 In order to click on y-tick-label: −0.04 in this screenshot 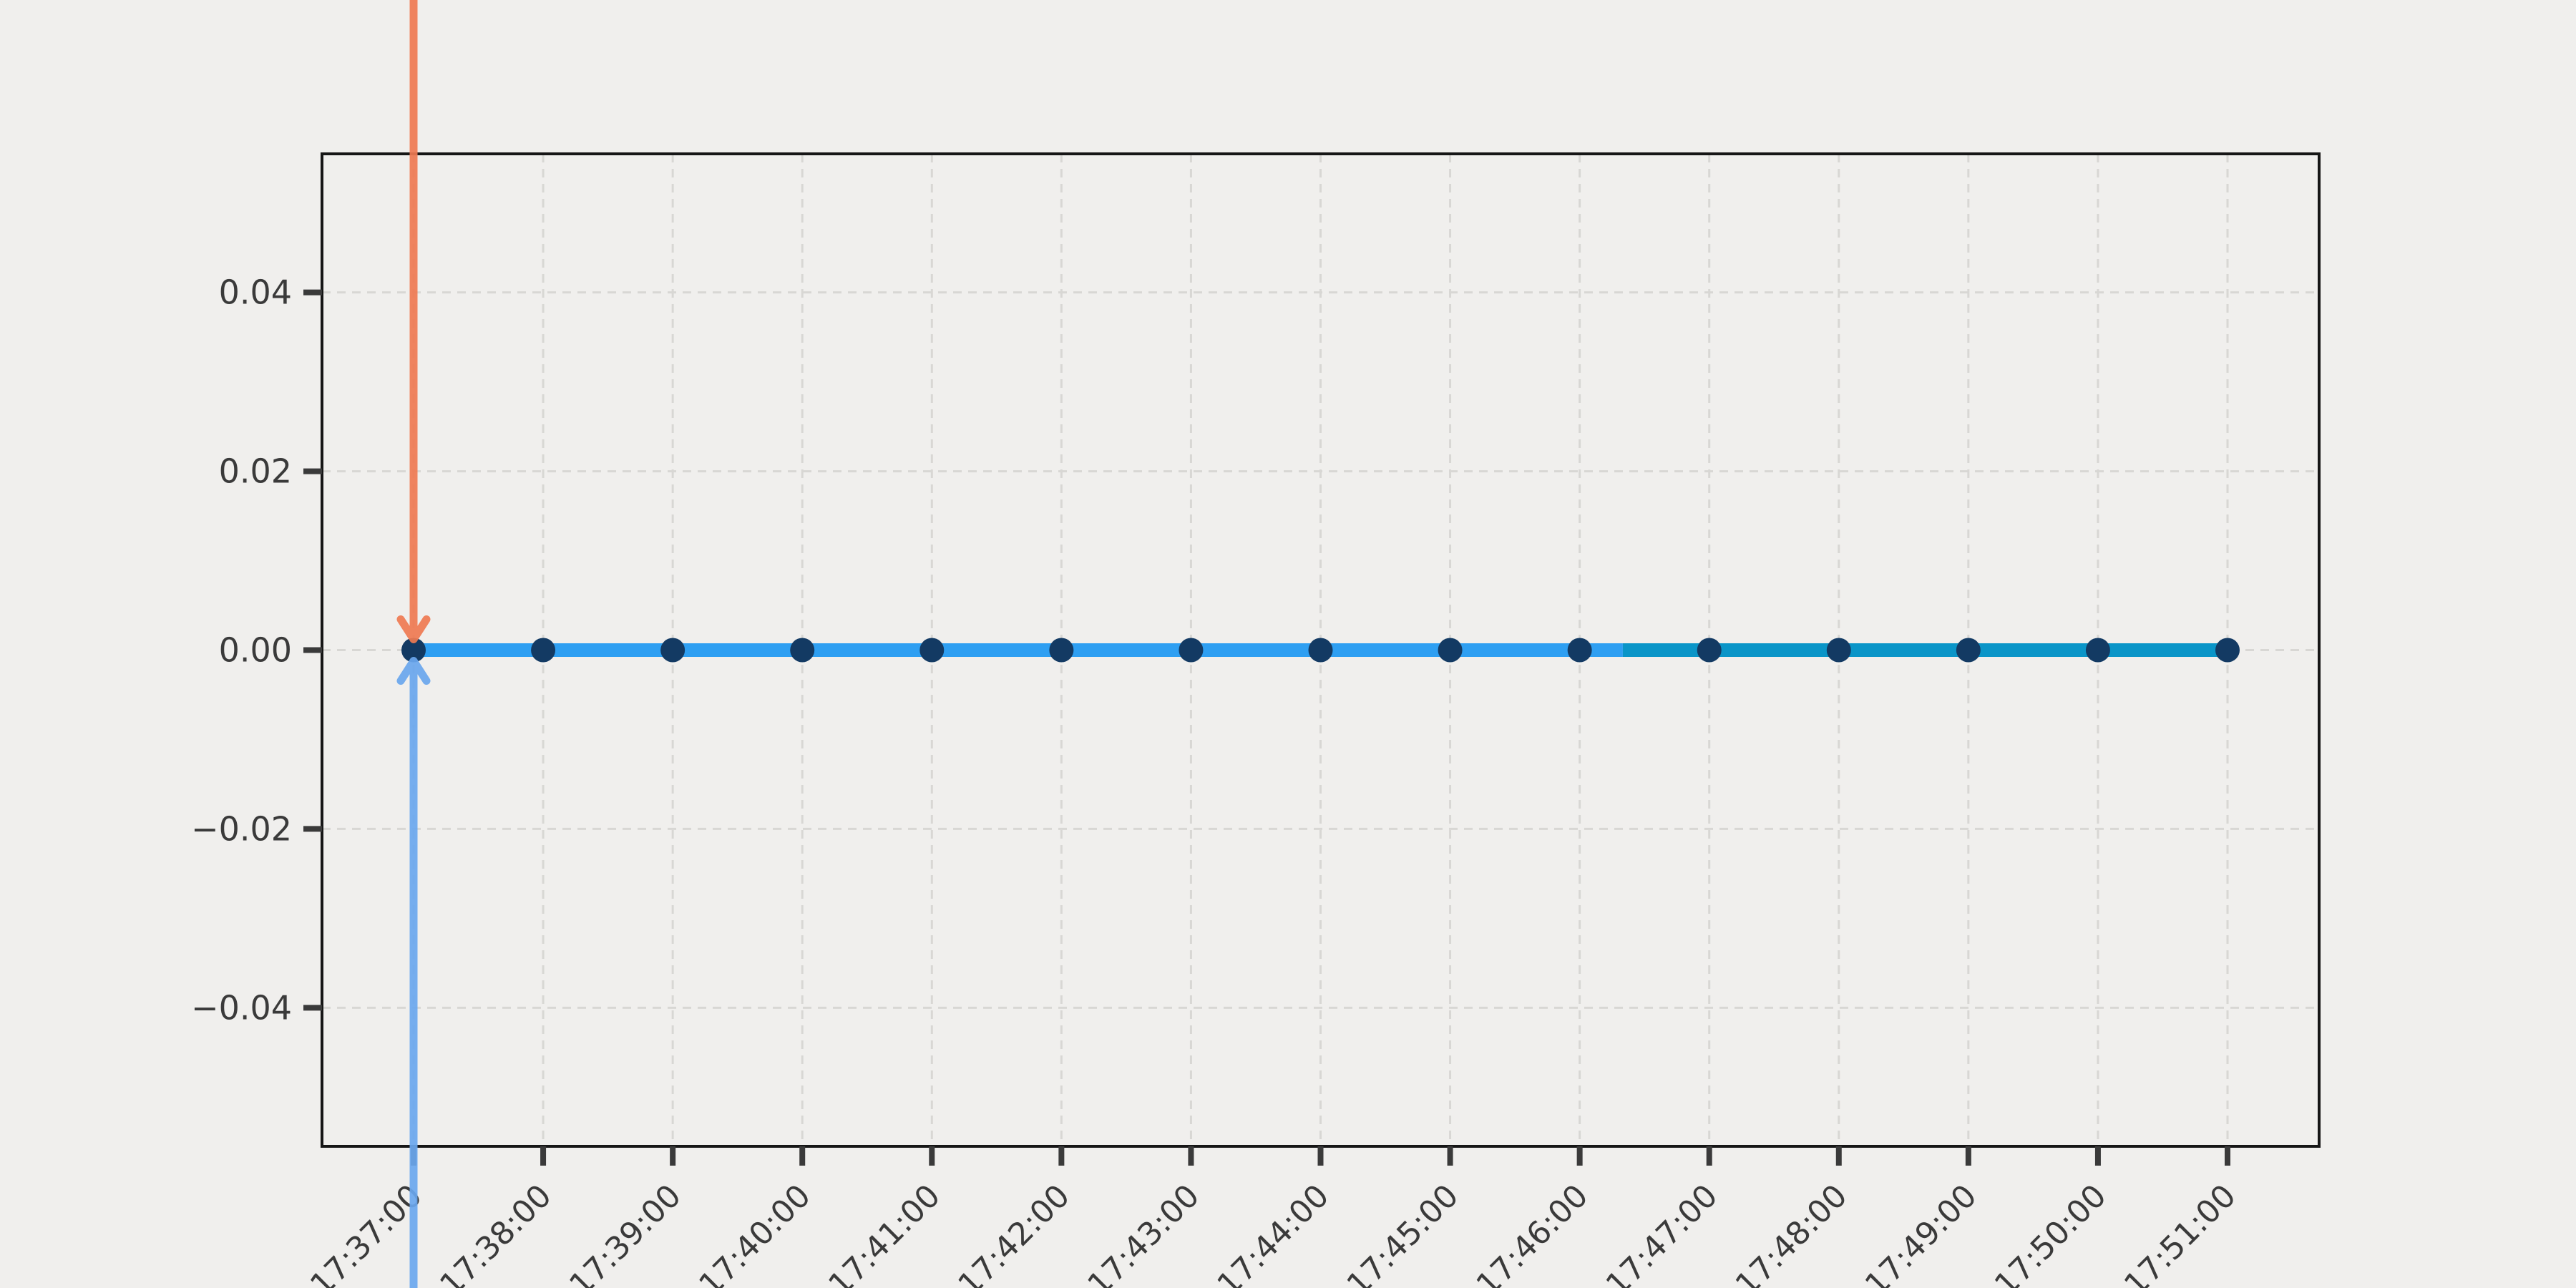, I will do `click(241, 1007)`.